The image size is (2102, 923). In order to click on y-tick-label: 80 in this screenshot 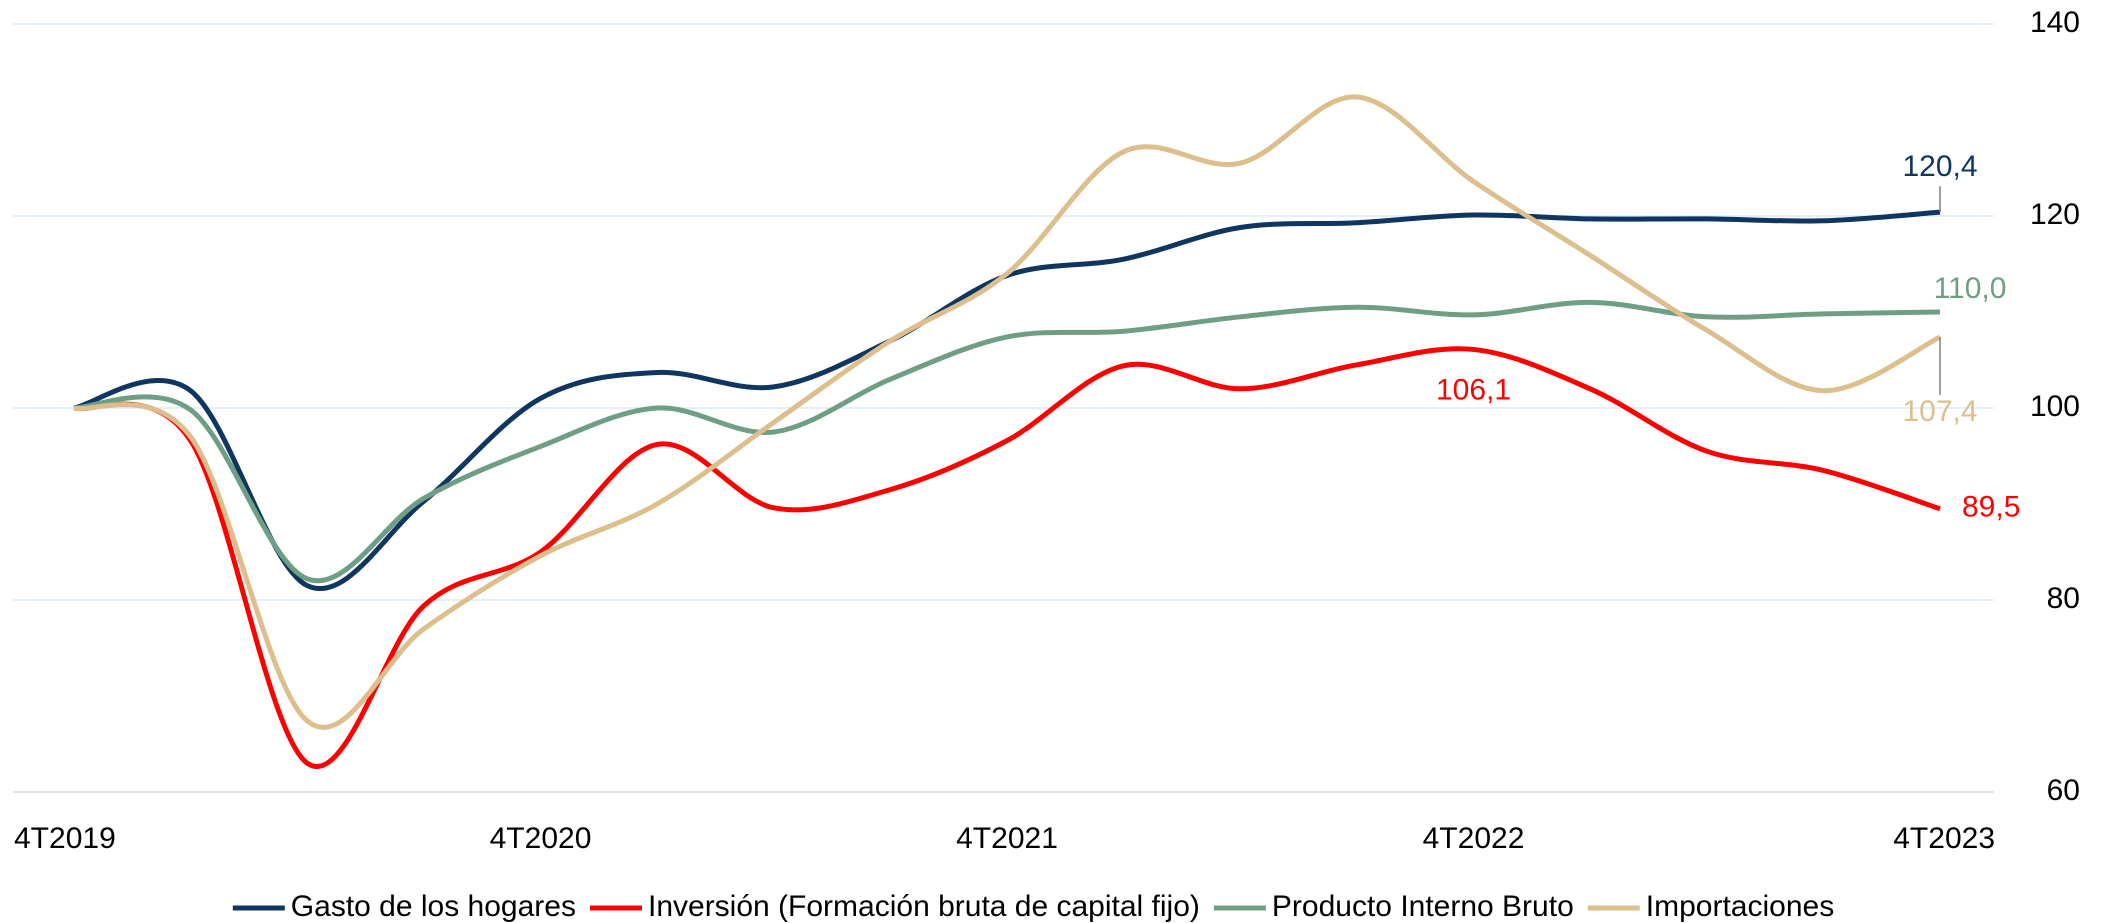, I will do `click(2063, 598)`.